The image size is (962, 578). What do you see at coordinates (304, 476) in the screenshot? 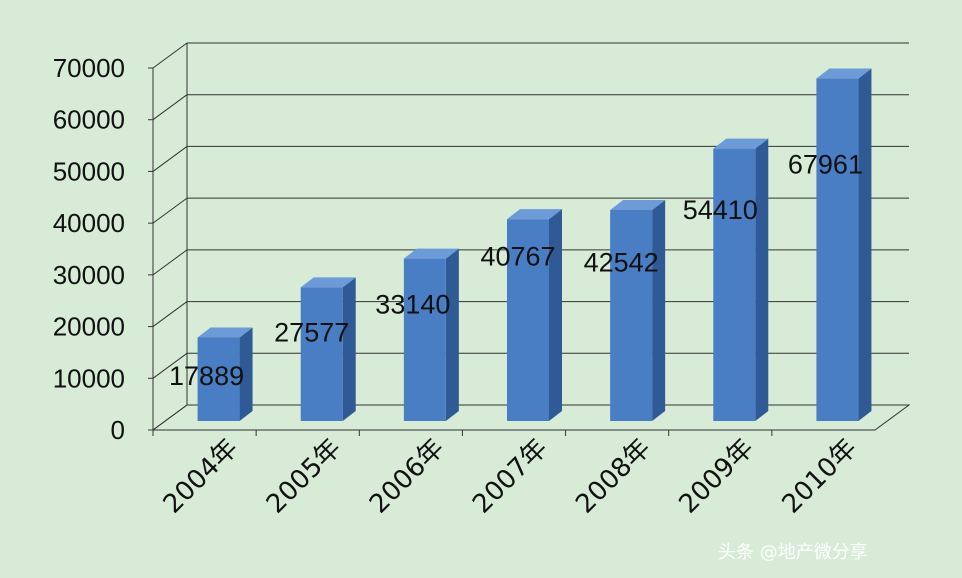
I see `category-label: 2005年` at bounding box center [304, 476].